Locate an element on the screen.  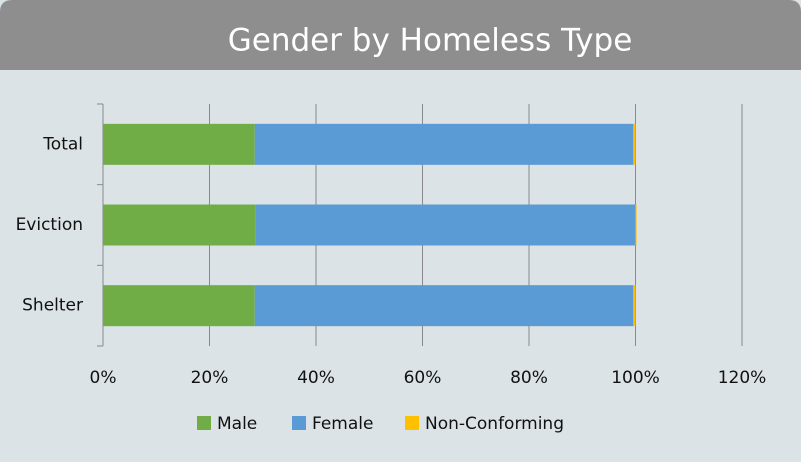
x-tick-label: 100% is located at coordinates (635, 378).